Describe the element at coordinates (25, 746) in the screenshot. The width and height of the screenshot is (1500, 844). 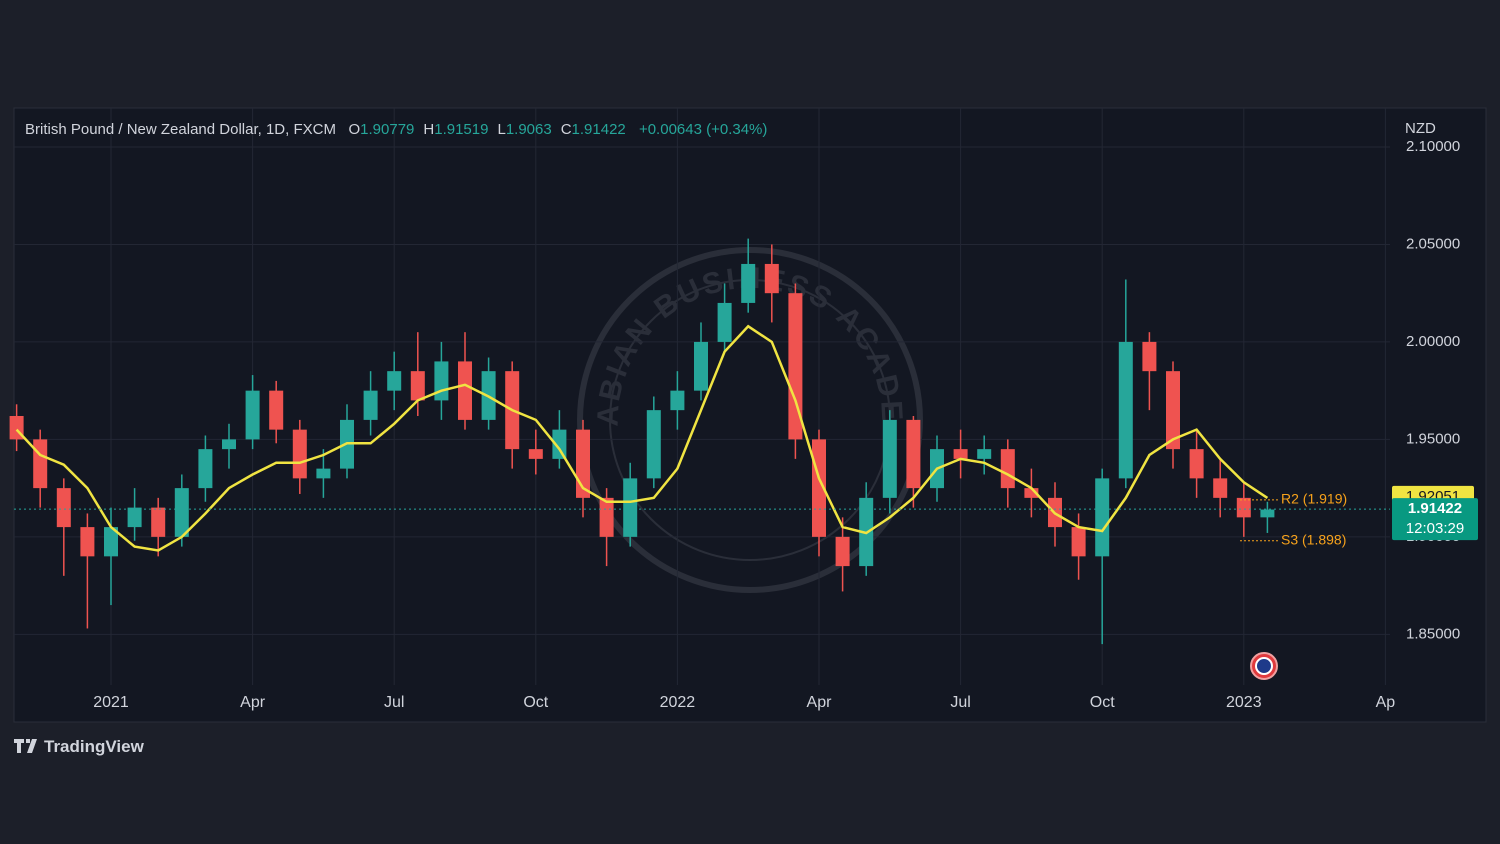
I see `brand-logo` at that location.